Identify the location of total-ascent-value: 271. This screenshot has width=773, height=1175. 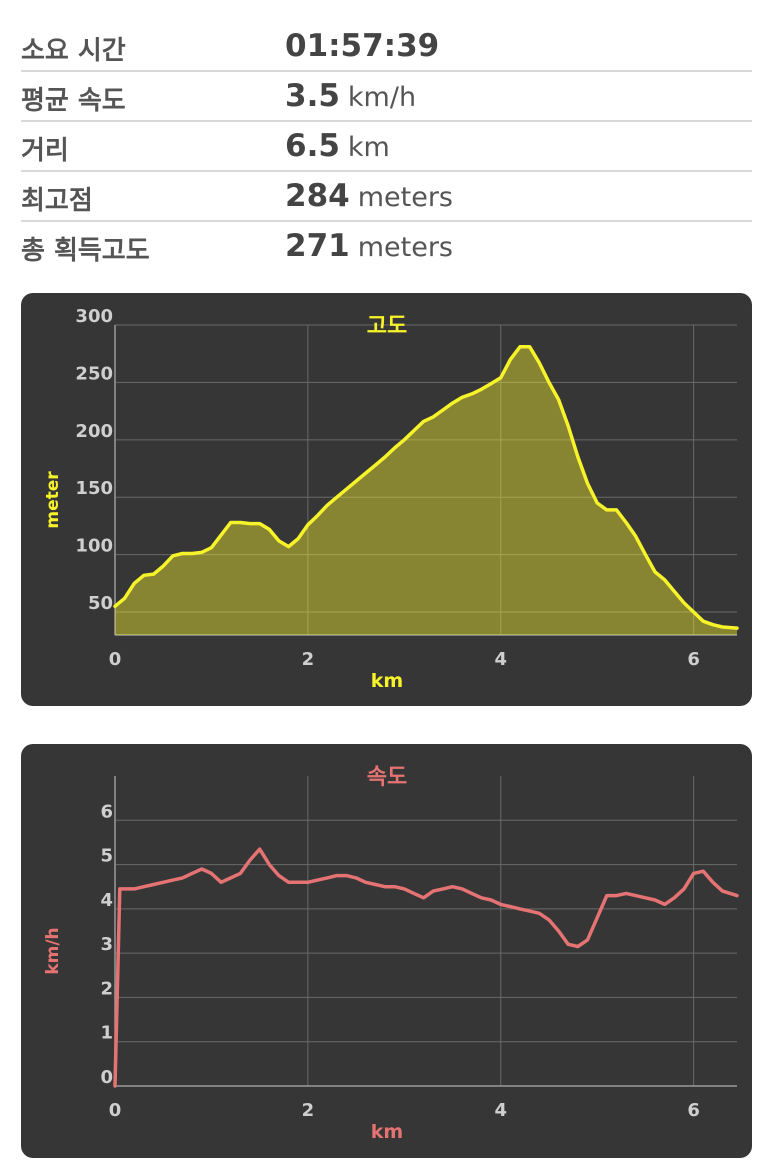
(317, 246).